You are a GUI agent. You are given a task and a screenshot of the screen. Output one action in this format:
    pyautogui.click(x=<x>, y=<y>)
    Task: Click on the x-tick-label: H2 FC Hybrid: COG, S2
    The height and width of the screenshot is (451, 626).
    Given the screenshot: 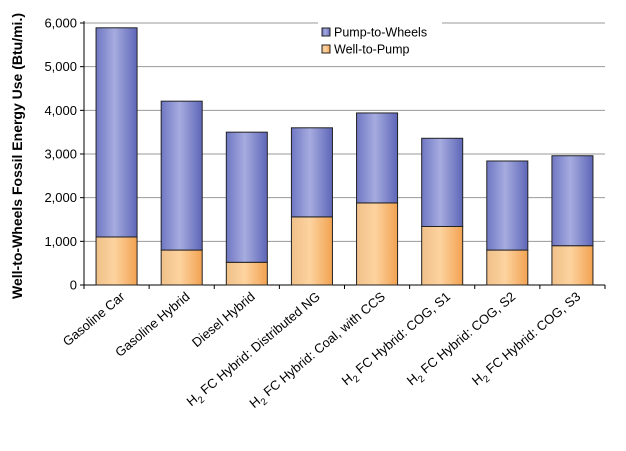 What is the action you would take?
    pyautogui.click(x=462, y=340)
    